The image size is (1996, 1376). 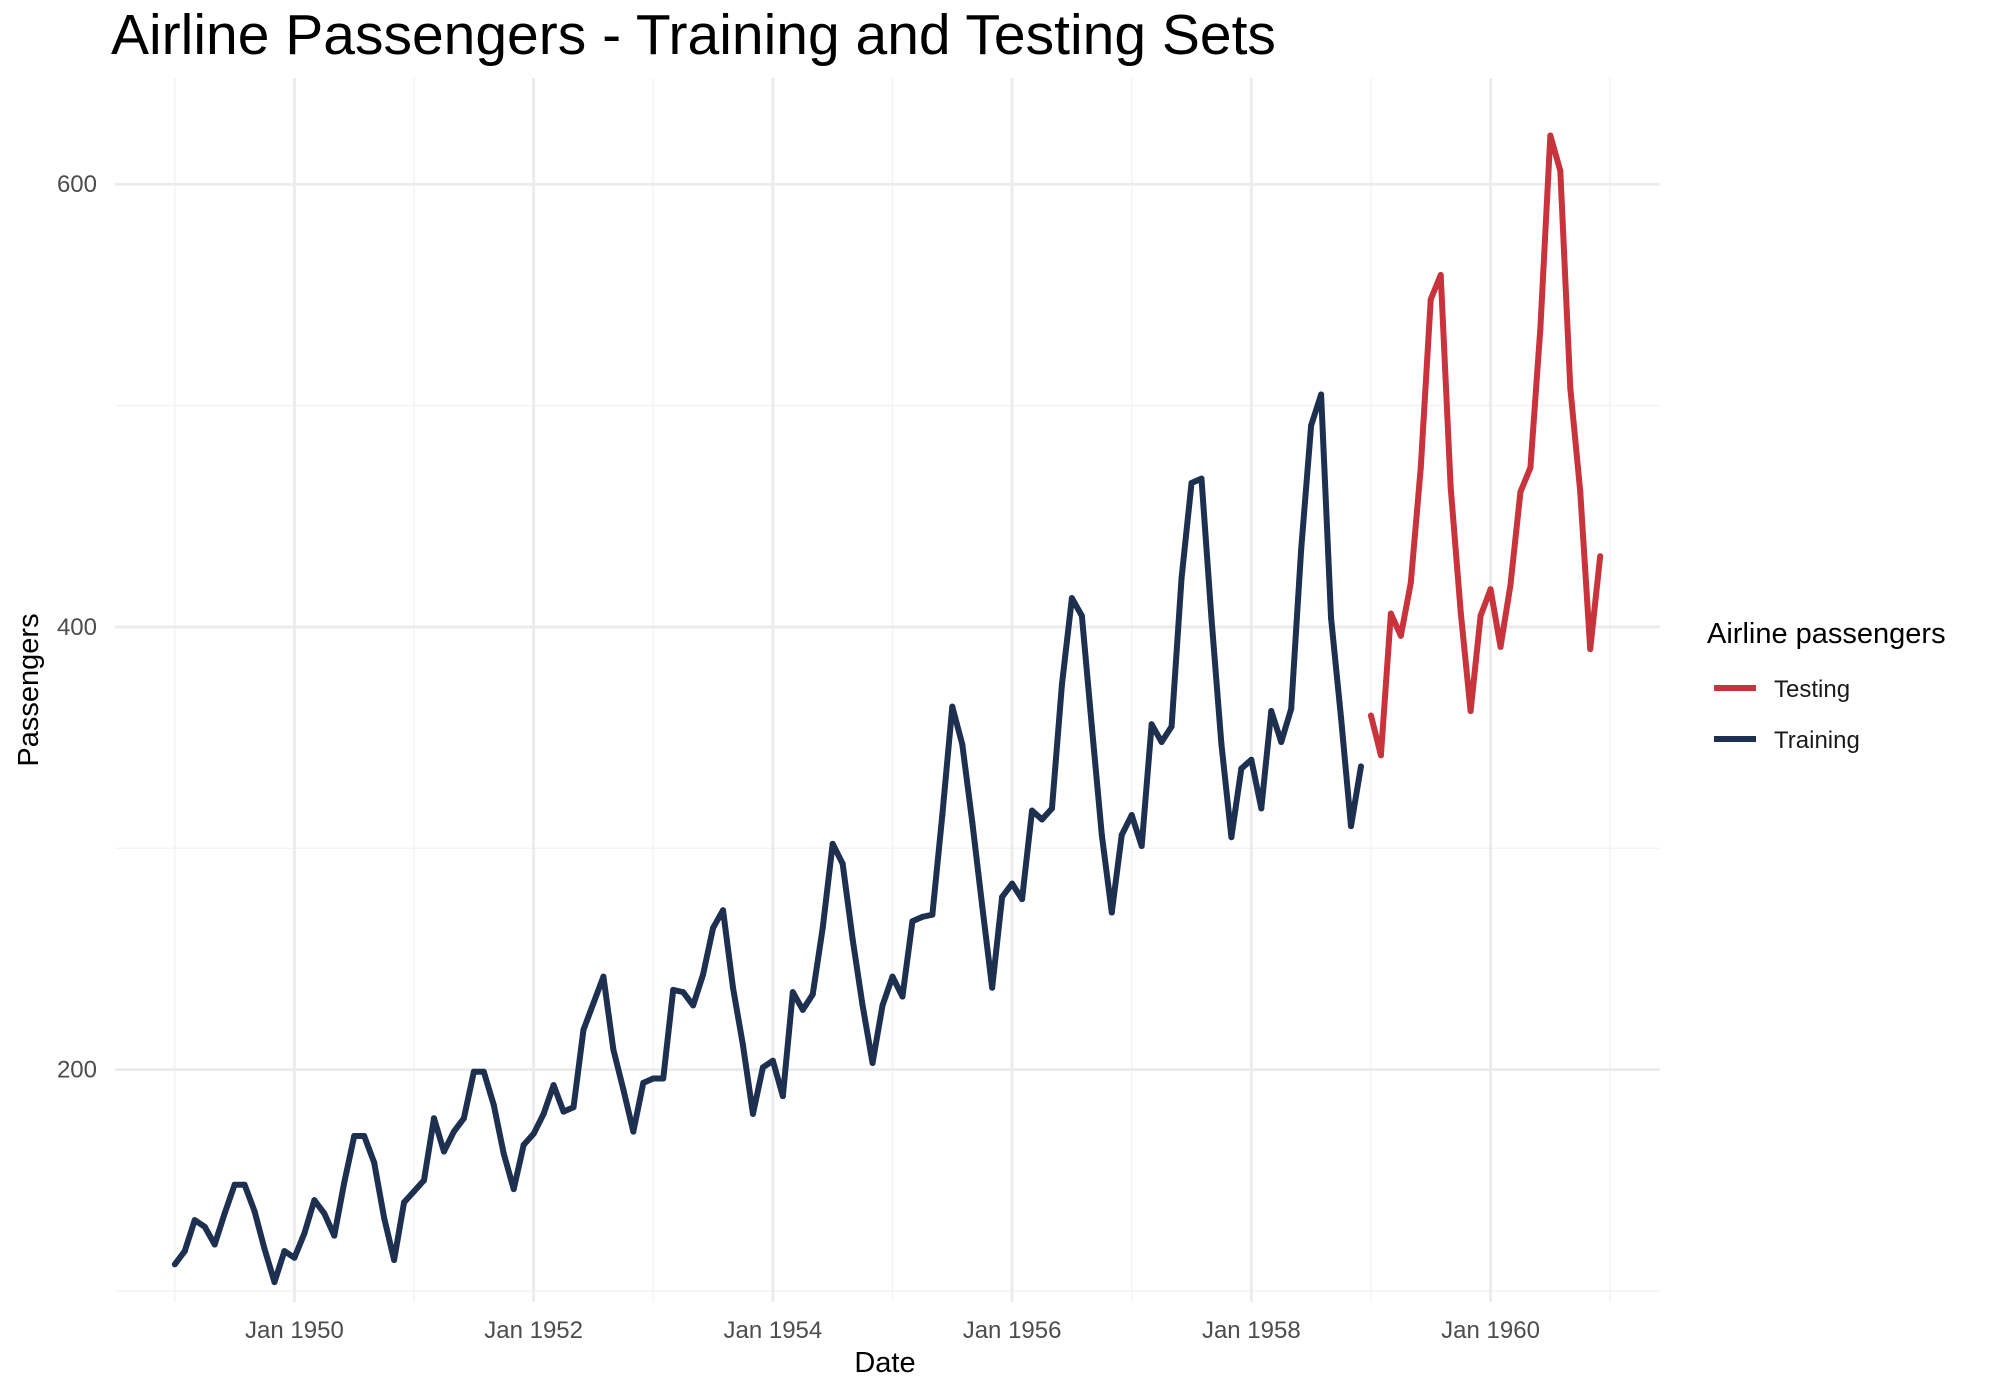 I want to click on y-axis-title: Passengers, so click(x=29, y=689).